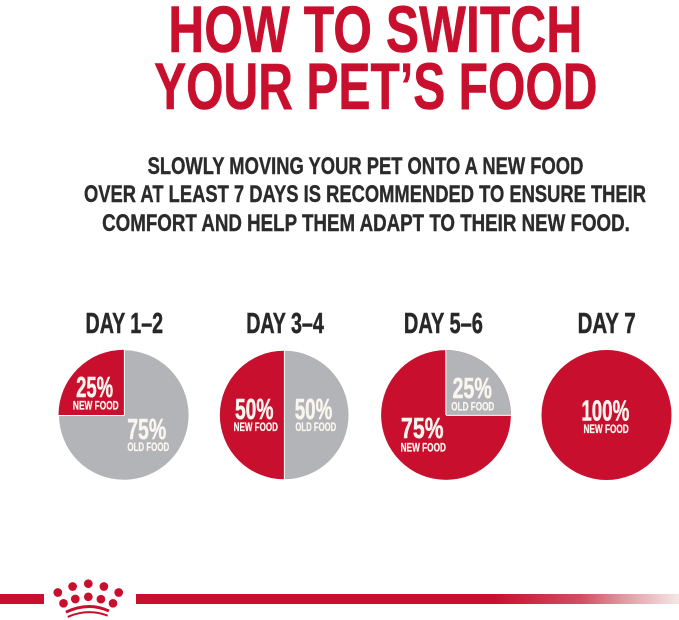 This screenshot has width=679, height=620. Describe the element at coordinates (605, 412) in the screenshot. I see `svg-text: 100%` at that location.